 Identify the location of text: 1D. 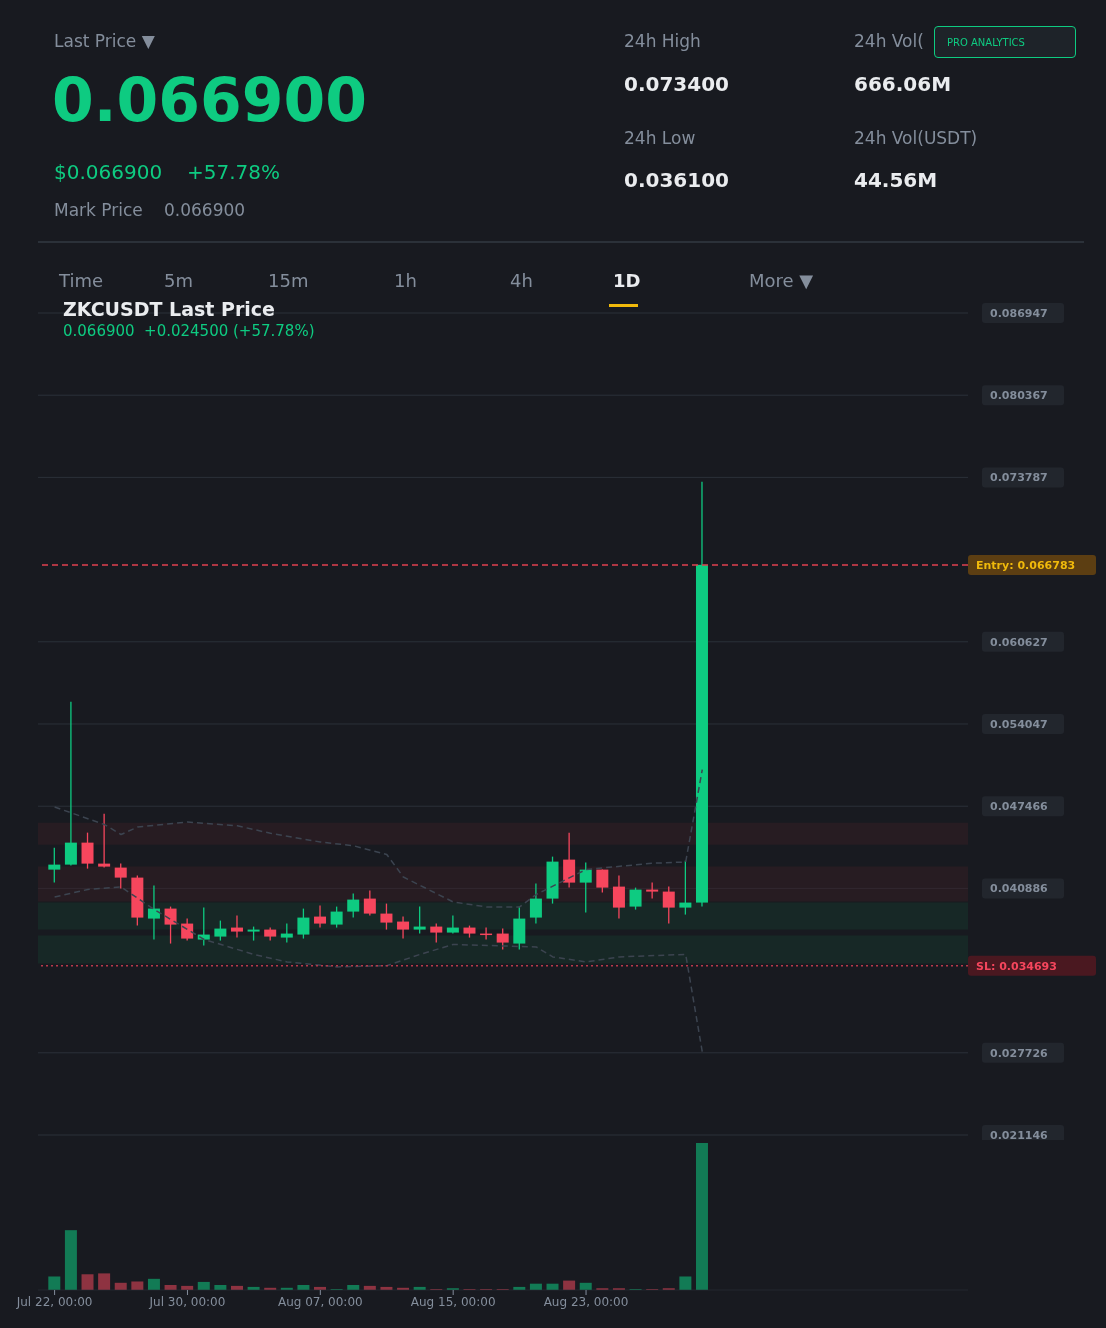
(627, 281).